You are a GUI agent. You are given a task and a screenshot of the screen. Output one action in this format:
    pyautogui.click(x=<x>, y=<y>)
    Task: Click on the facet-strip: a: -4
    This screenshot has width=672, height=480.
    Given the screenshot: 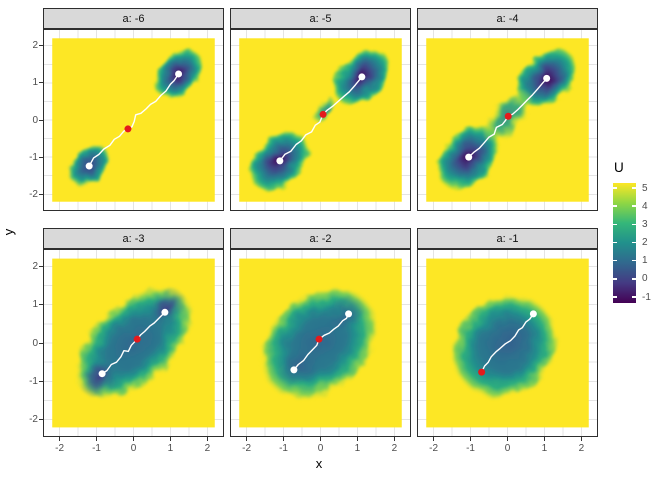 What is the action you would take?
    pyautogui.click(x=507, y=18)
    